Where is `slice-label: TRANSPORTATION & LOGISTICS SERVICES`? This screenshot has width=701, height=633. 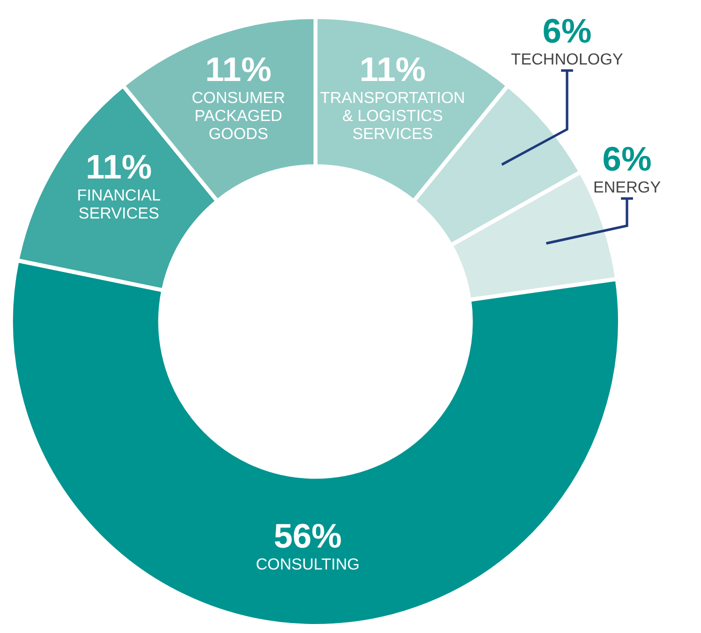
slice-label: TRANSPORTATION & LOGISTICS SERVICES is located at coordinates (393, 116).